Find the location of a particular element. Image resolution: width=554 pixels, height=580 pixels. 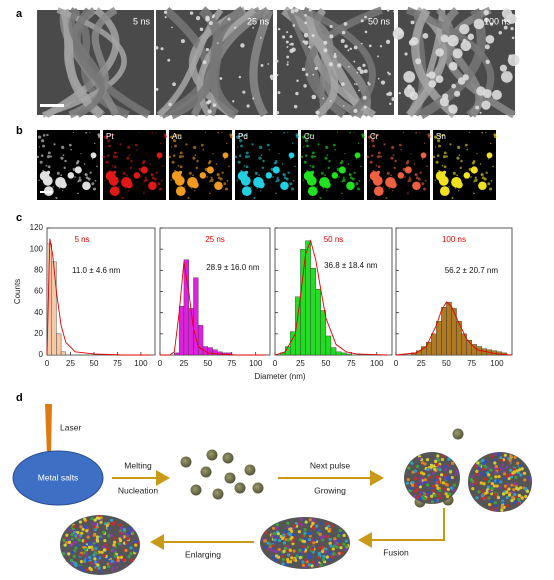

eds-map: Pt is located at coordinates (135, 165).